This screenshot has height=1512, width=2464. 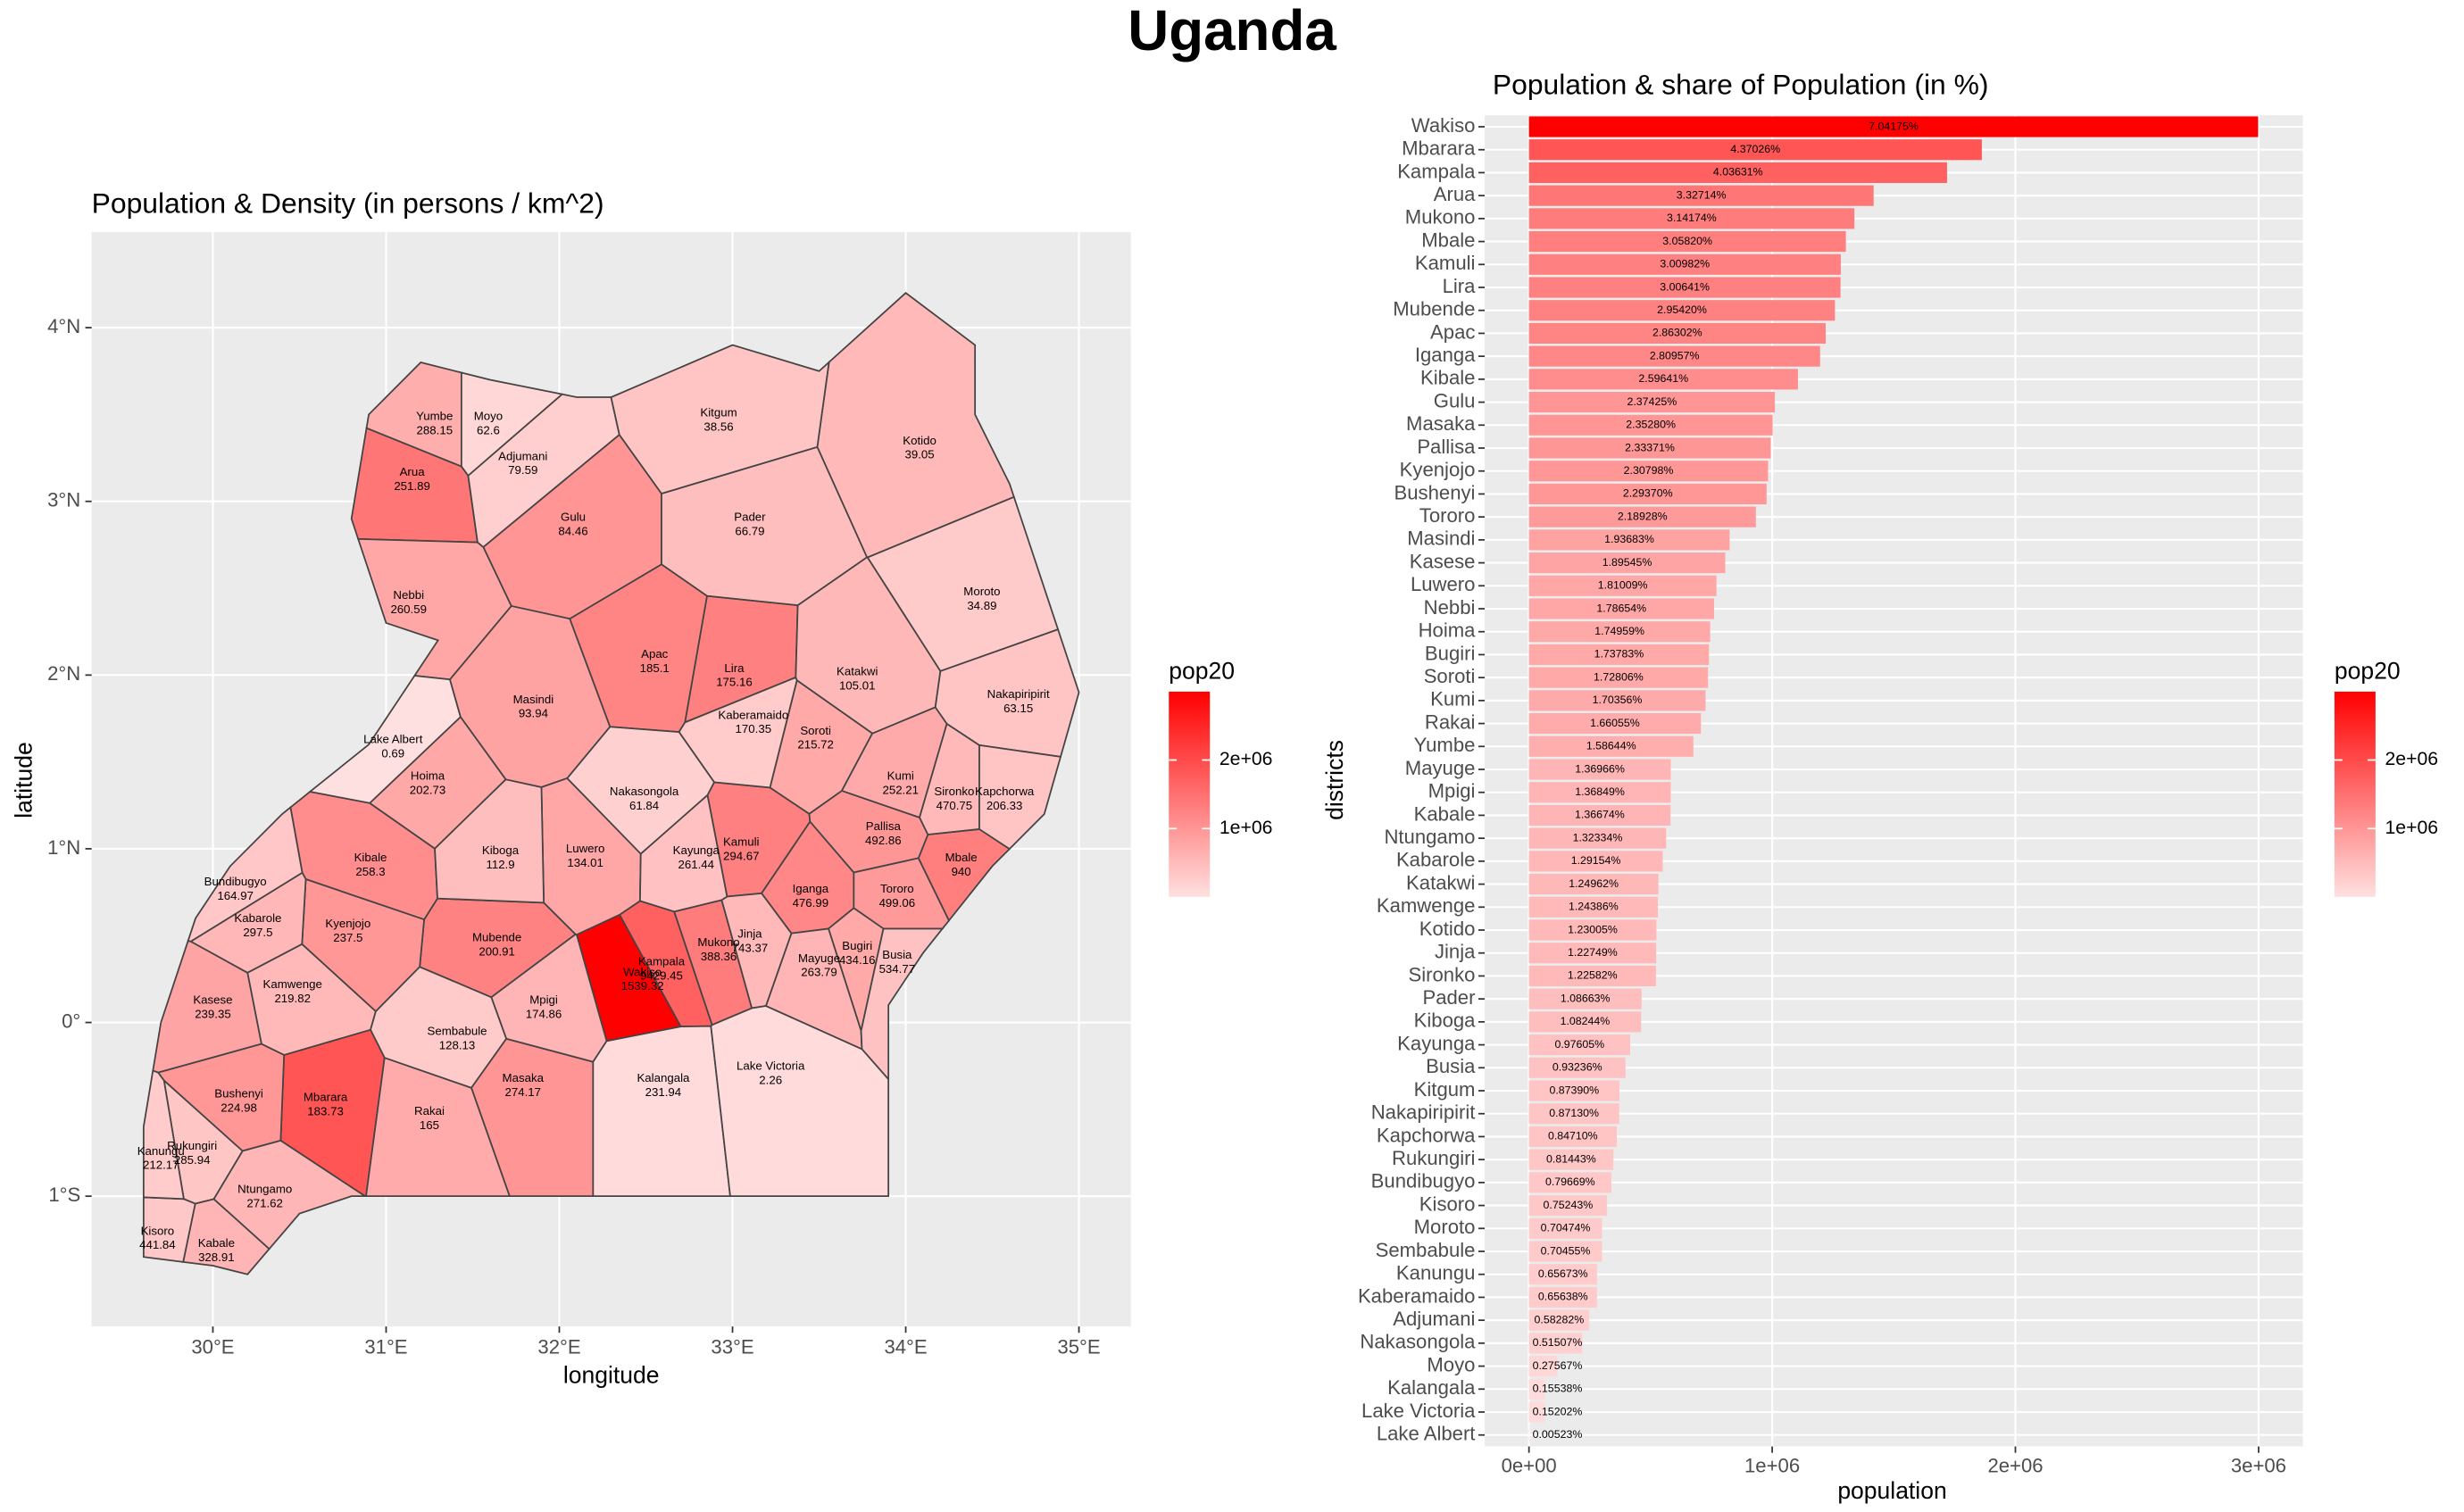 I want to click on share-label: 2.30798%, so click(x=1649, y=471).